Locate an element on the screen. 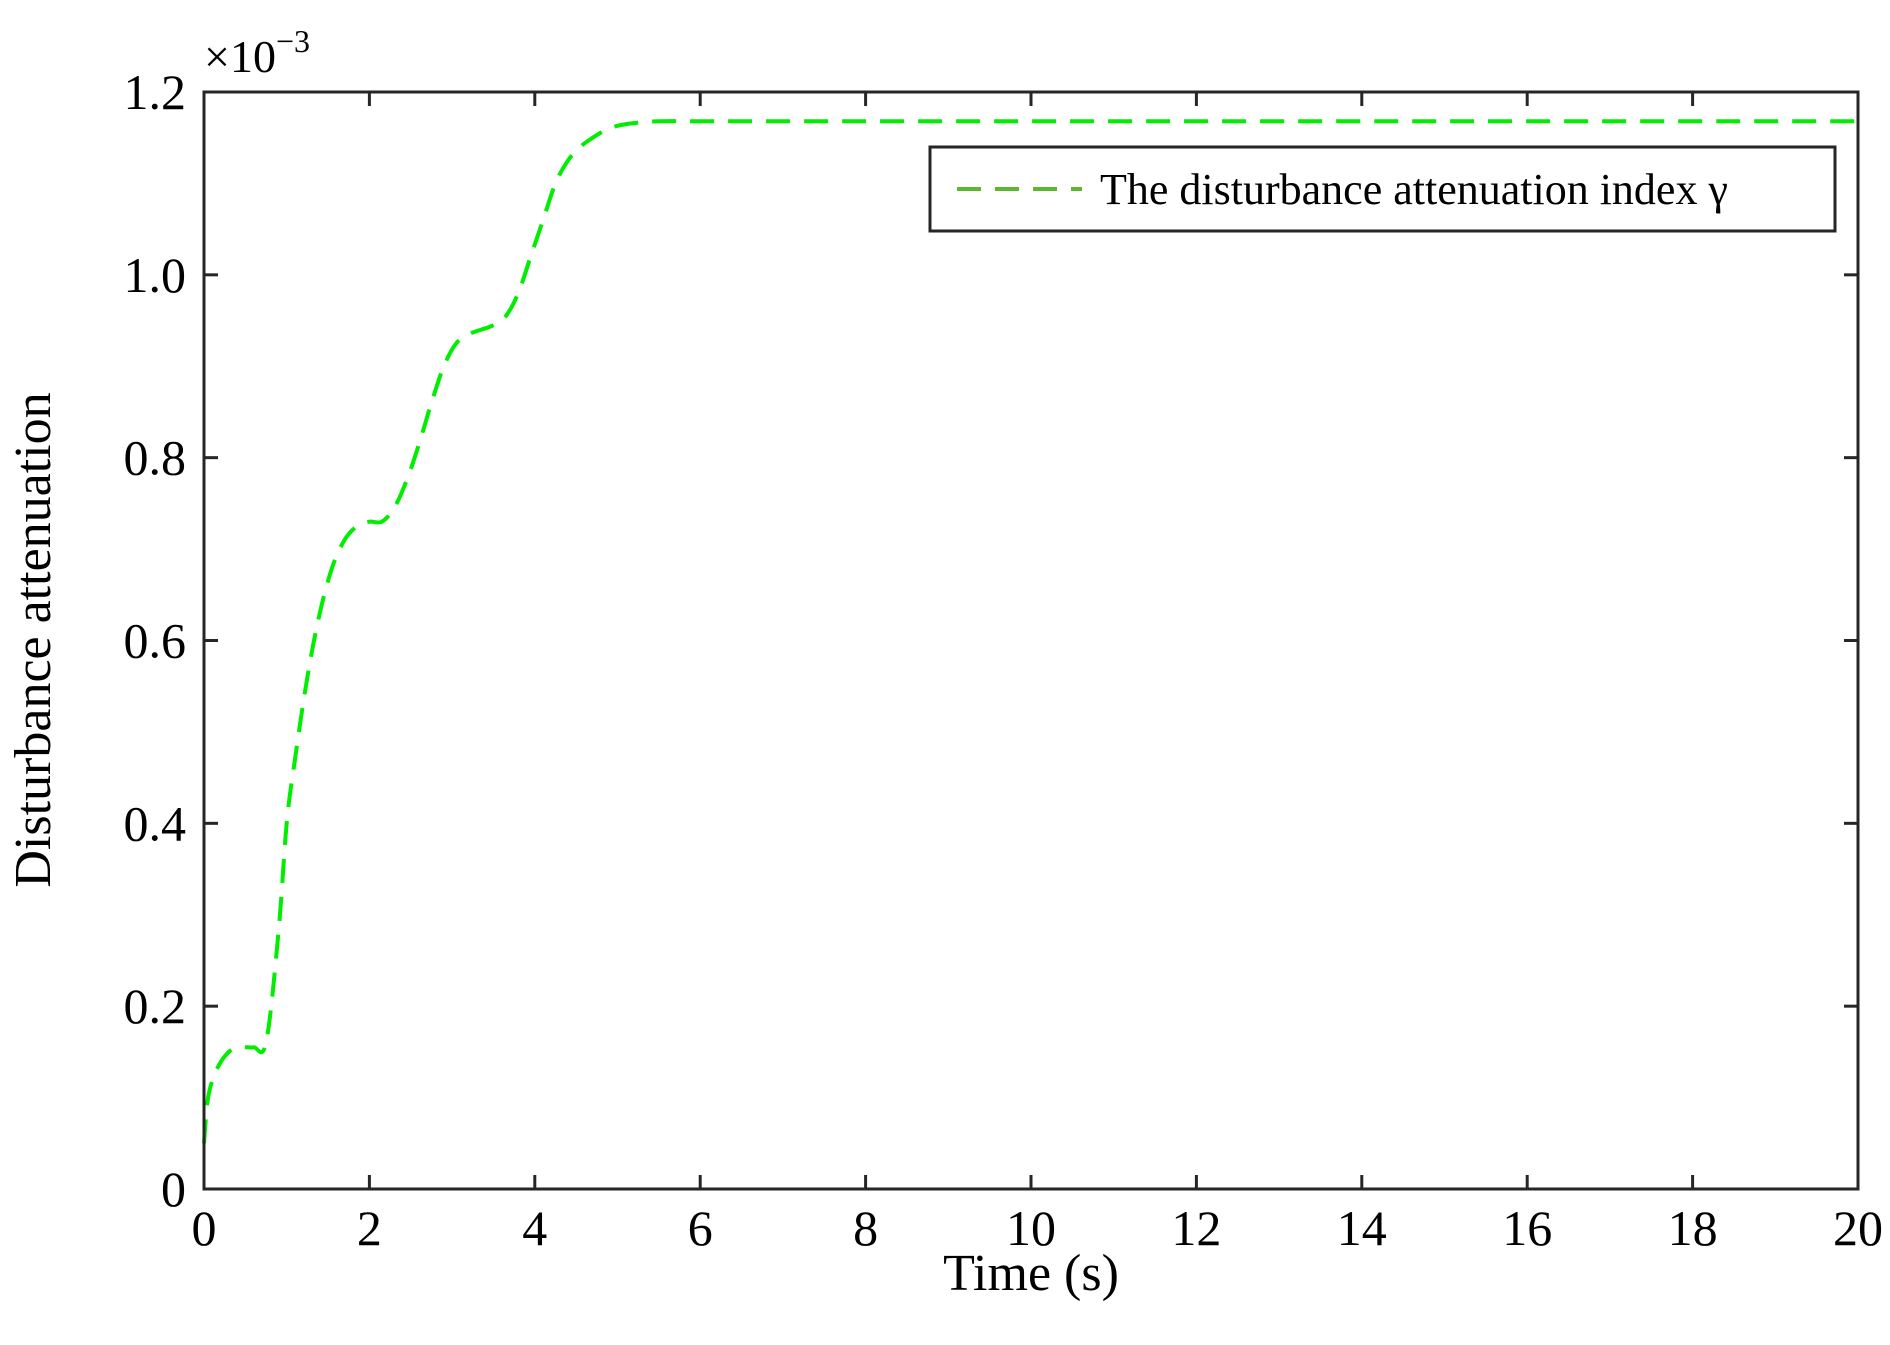 The width and height of the screenshot is (1890, 1345). y-tick-label: 0.6 is located at coordinates (155, 641).